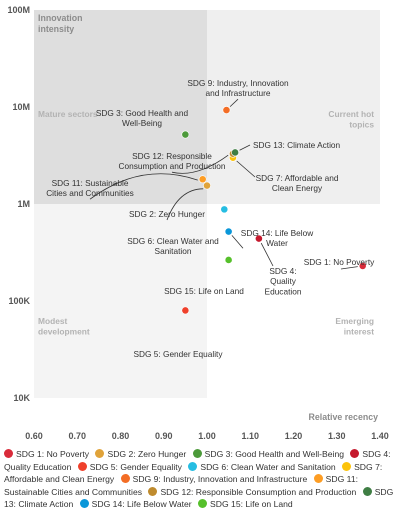 The height and width of the screenshot is (518, 400). What do you see at coordinates (344, 417) in the screenshot?
I see `x-axis-title: Relative recency` at bounding box center [344, 417].